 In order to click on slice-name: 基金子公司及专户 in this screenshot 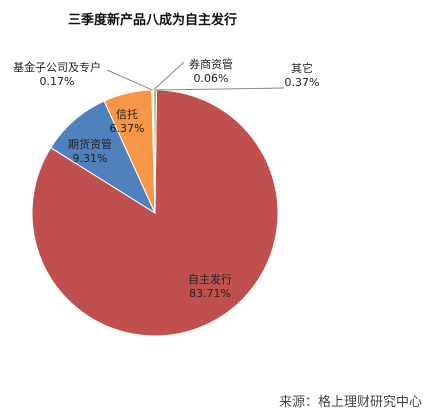, I will do `click(57, 67)`.